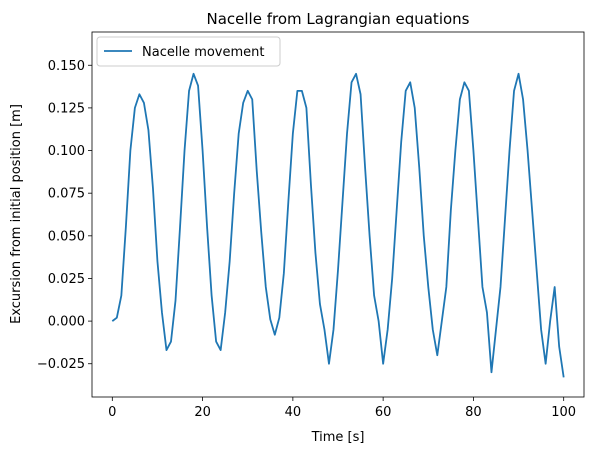  I want to click on y-tick-label: 0.050, so click(66, 236).